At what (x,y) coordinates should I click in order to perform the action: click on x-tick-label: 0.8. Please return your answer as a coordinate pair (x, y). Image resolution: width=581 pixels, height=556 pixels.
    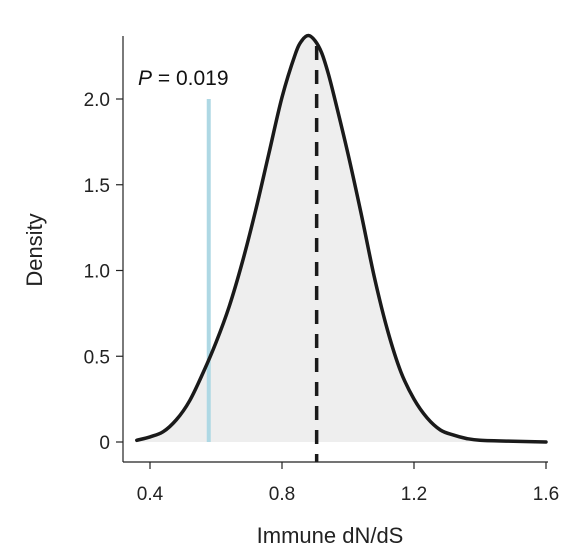
    Looking at the image, I should click on (282, 494).